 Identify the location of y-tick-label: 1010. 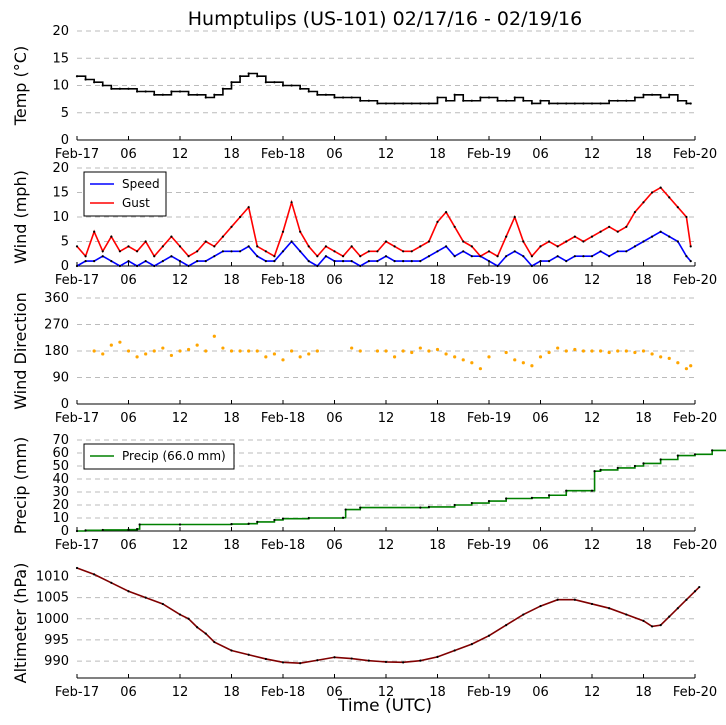
(52, 576).